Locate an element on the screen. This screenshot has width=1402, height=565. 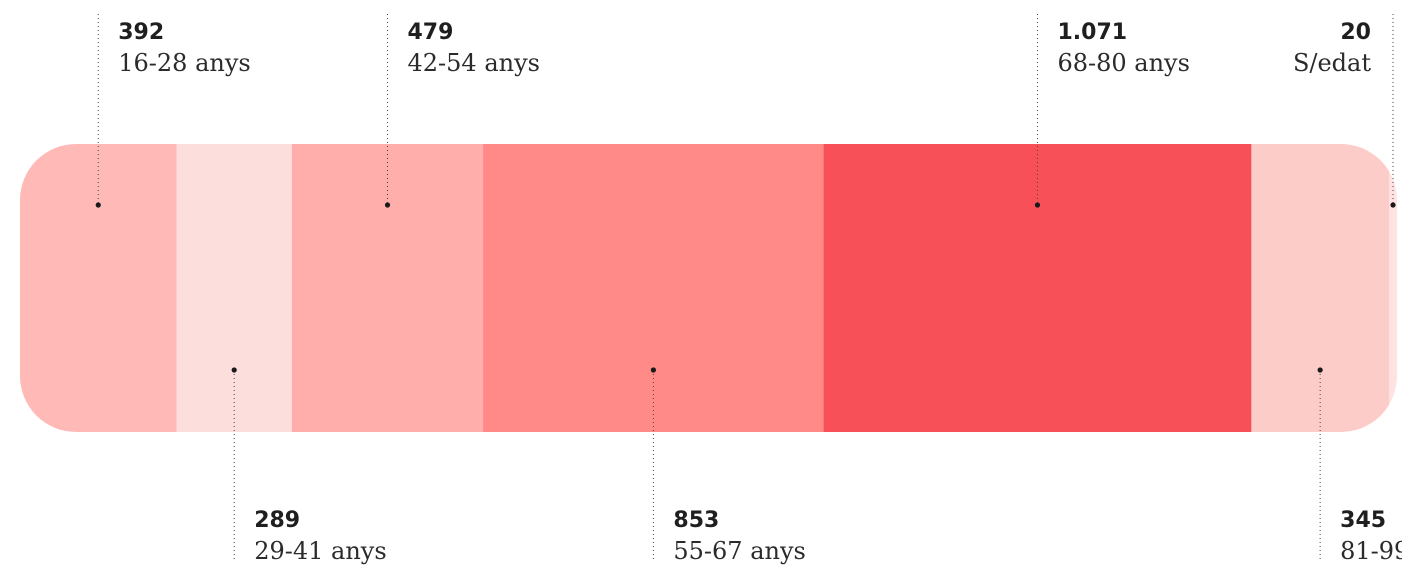
leader-dot-16-28-anys is located at coordinates (98, 205).